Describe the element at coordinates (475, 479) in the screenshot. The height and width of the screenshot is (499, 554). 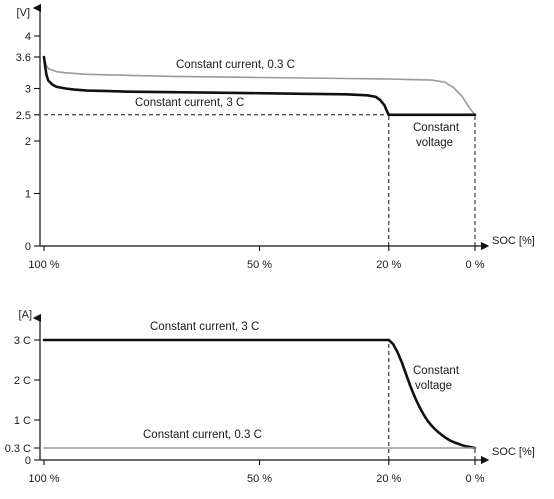
I see `current-x-tick-label: 0 %` at that location.